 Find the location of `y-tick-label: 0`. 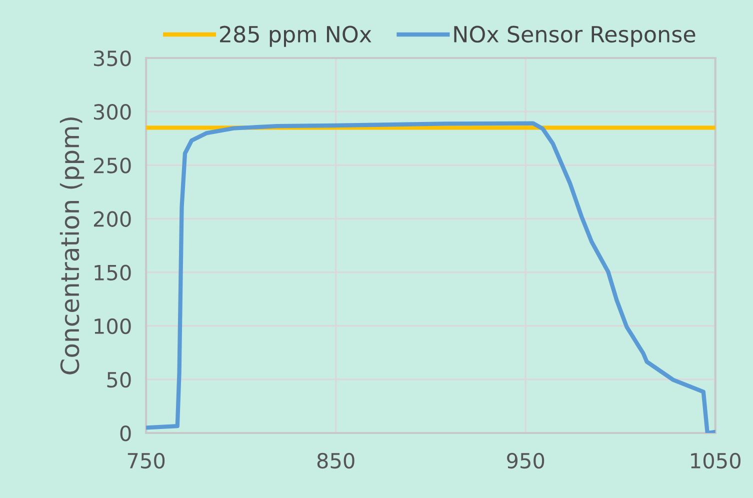

y-tick-label: 0 is located at coordinates (125, 433).